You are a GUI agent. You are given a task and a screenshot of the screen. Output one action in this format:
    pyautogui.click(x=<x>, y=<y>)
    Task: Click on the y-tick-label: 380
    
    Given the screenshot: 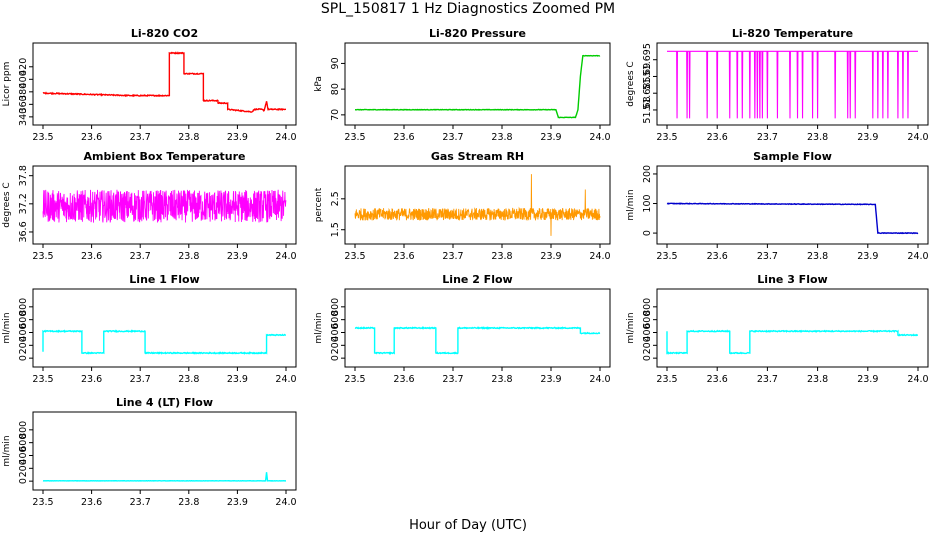 What is the action you would take?
    pyautogui.click(x=23, y=92)
    